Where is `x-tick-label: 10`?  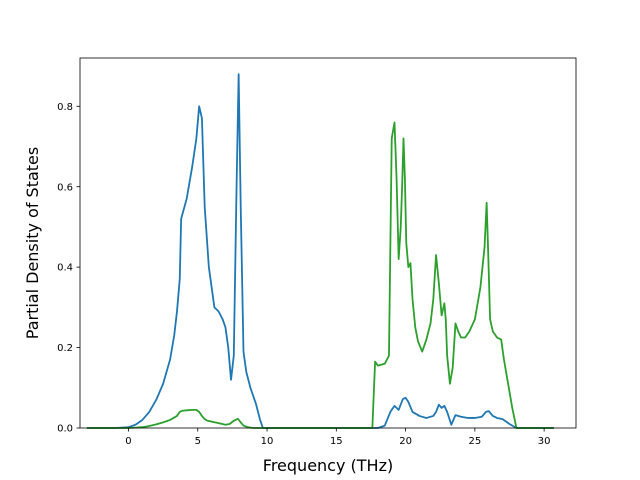 x-tick-label: 10 is located at coordinates (267, 441).